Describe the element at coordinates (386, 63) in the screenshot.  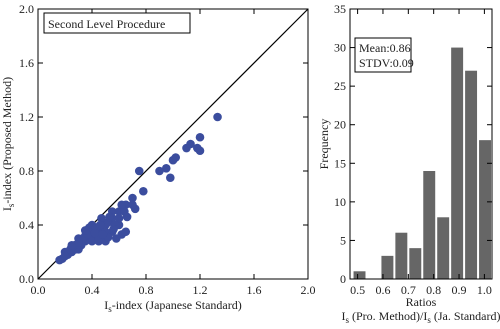
I see `annotation: STDV:0.09` at that location.